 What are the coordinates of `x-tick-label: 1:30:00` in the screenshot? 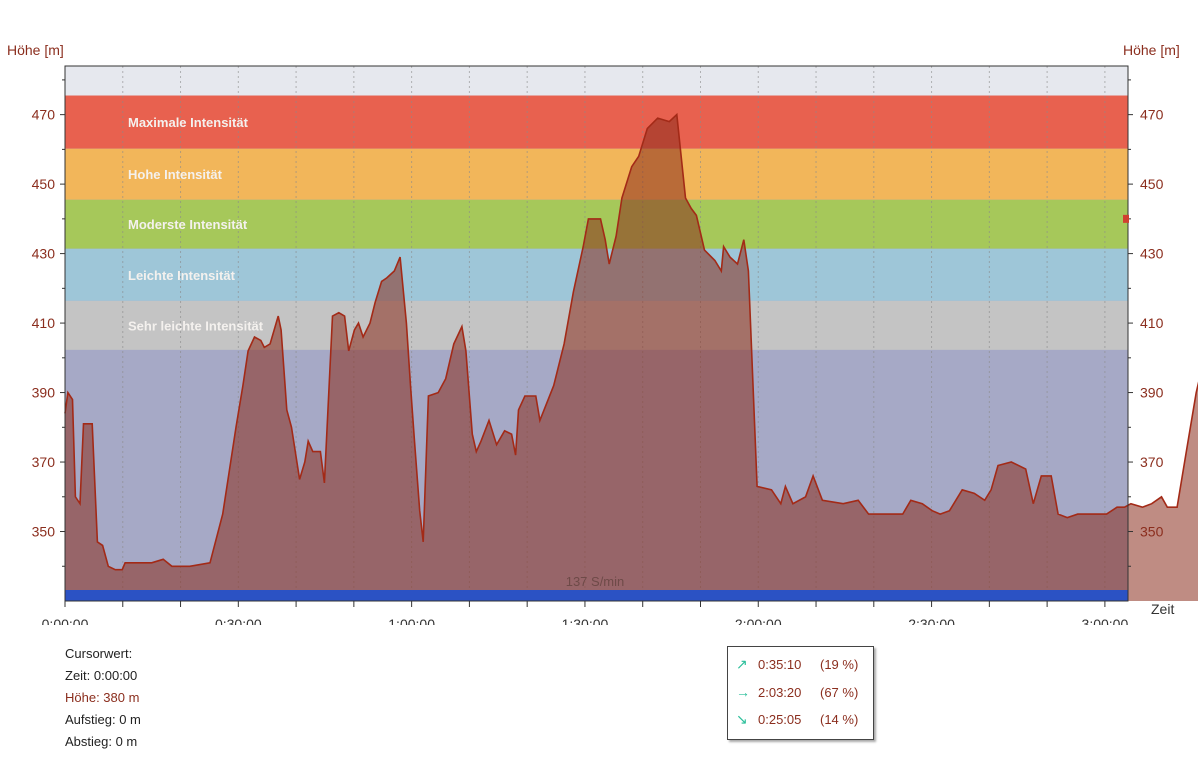 It's located at (585, 620).